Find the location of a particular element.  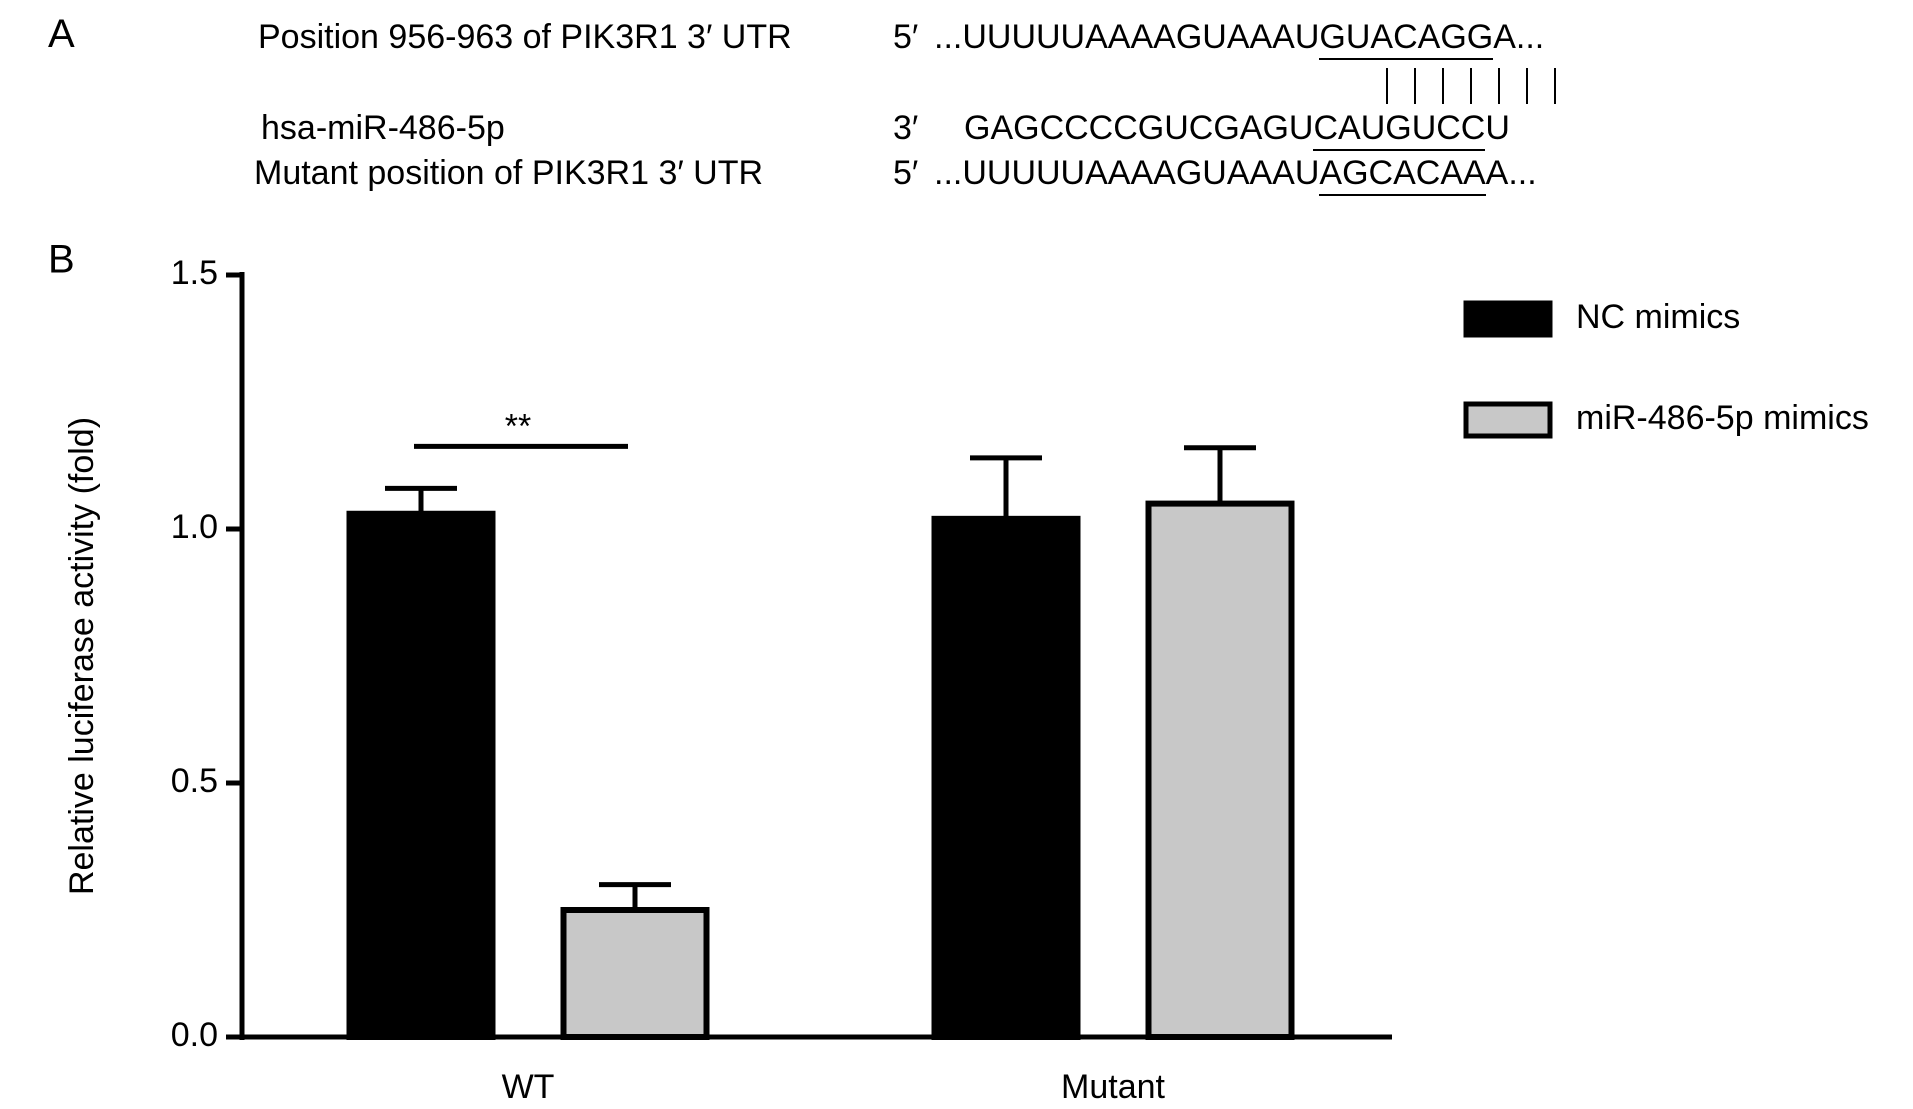

seq-after: U is located at coordinates (1497, 128).